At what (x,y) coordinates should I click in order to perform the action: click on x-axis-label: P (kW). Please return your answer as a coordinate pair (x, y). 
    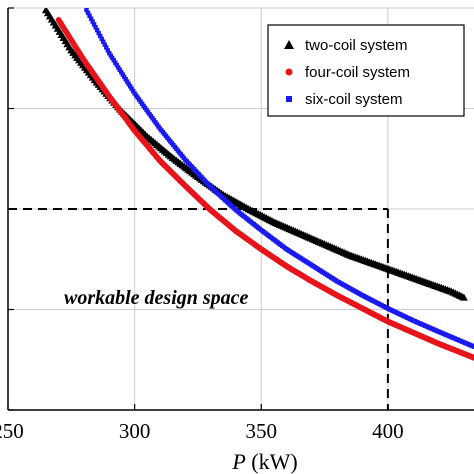
    Looking at the image, I should click on (264, 461).